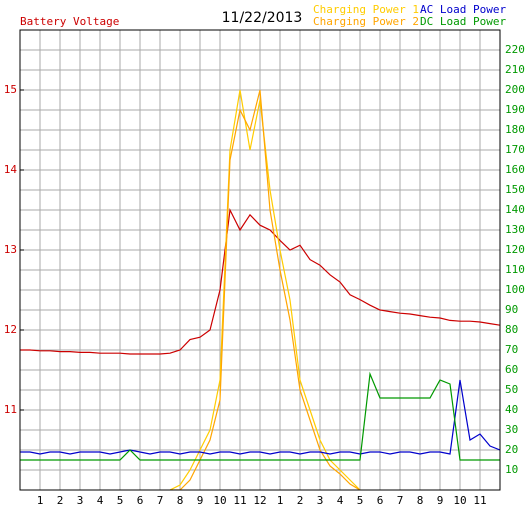  I want to click on legend-entry: AC Load Power, so click(463, 9).